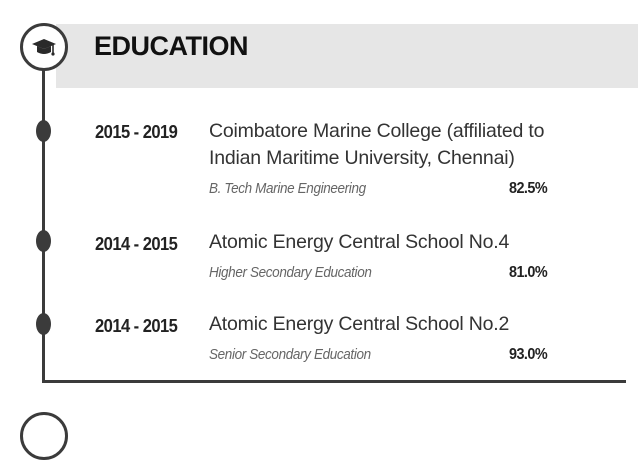 The width and height of the screenshot is (638, 460). Describe the element at coordinates (347, 56) in the screenshot. I see `section-header-band` at that location.